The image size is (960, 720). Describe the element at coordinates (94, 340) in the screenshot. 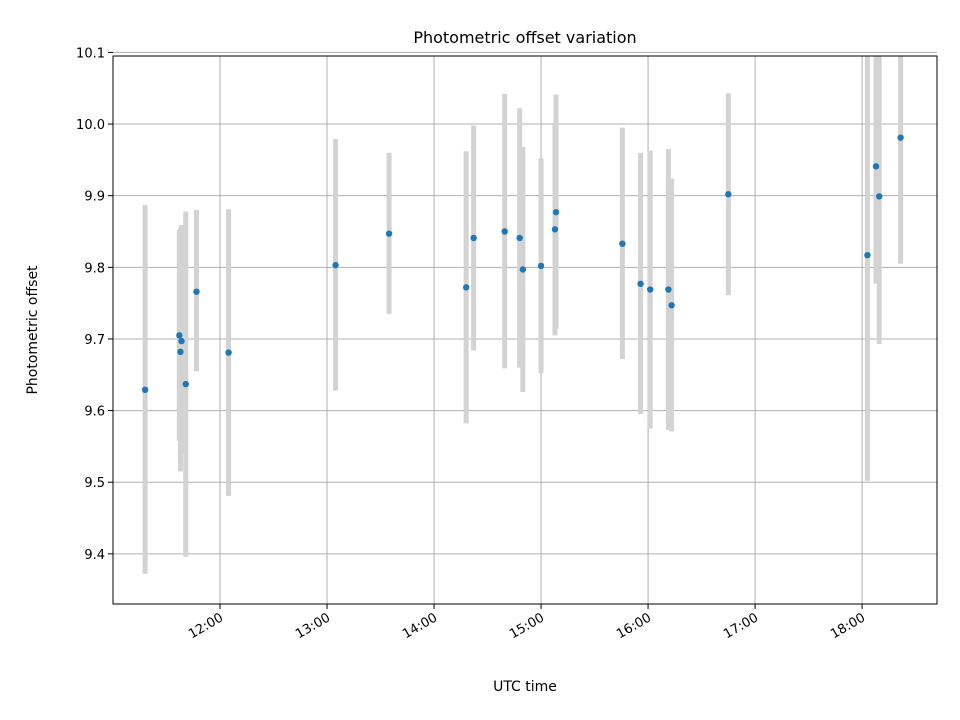

I see `y-tick-label: 9.7` at that location.